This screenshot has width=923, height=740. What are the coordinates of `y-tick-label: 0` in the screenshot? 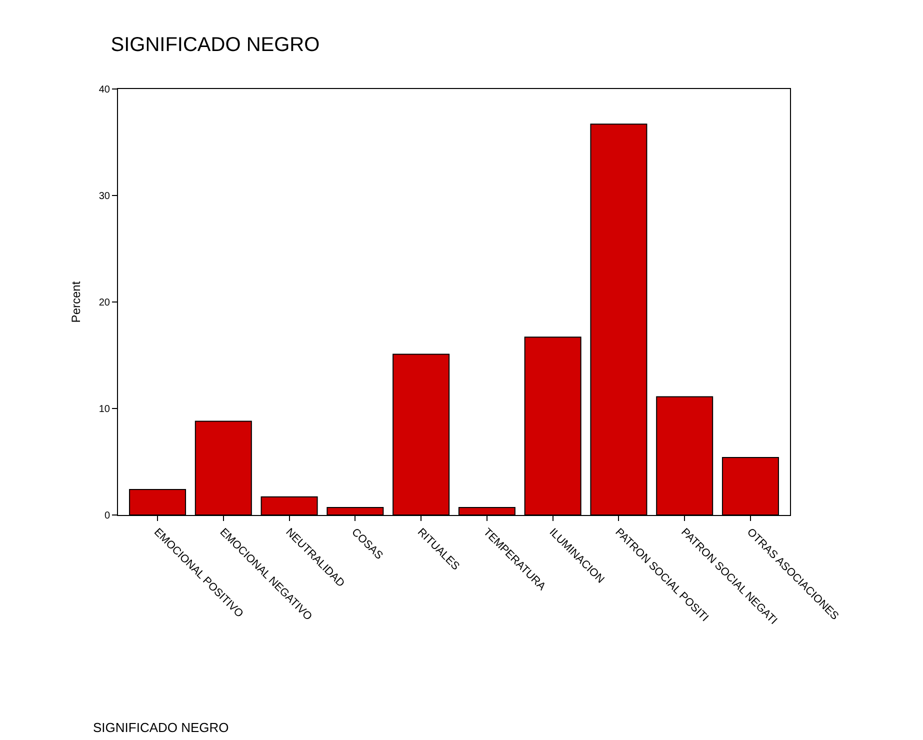 It's located at (107, 516).